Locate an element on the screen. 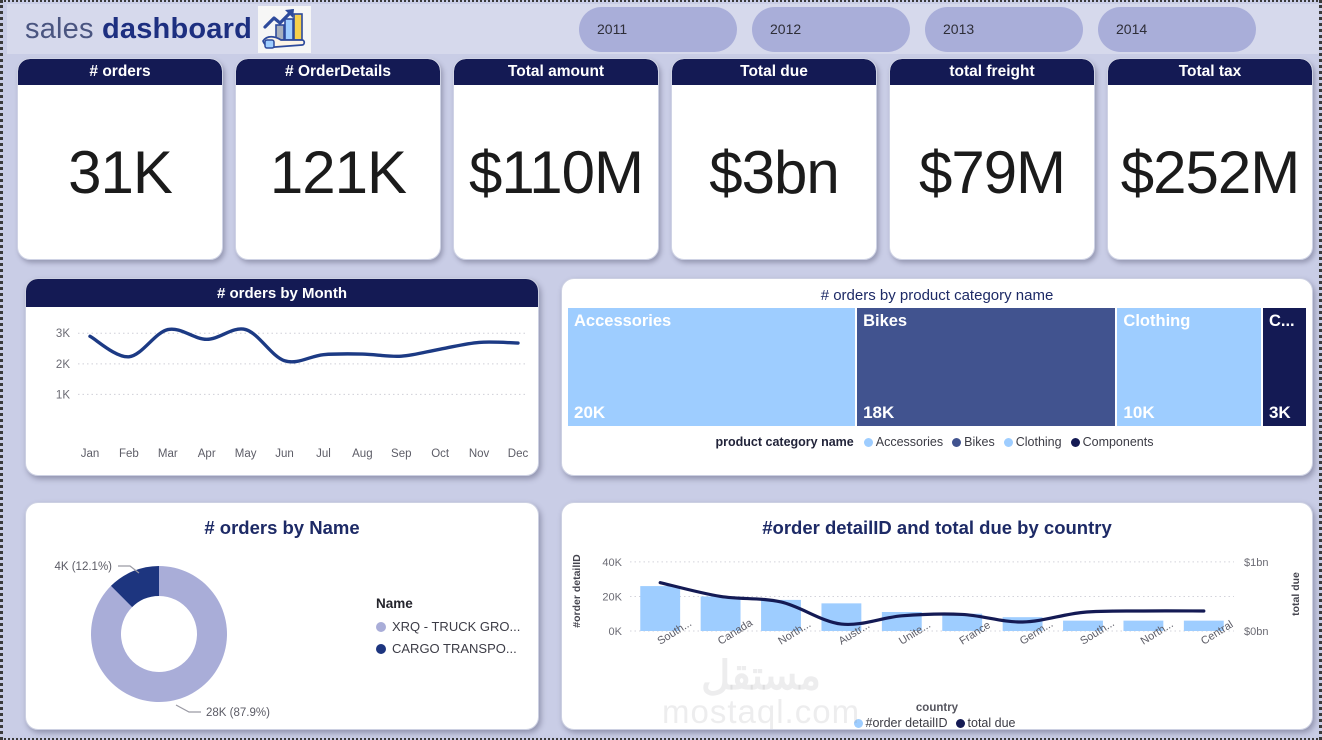 The width and height of the screenshot is (1322, 740). legend-item-components: Components is located at coordinates (1111, 442).